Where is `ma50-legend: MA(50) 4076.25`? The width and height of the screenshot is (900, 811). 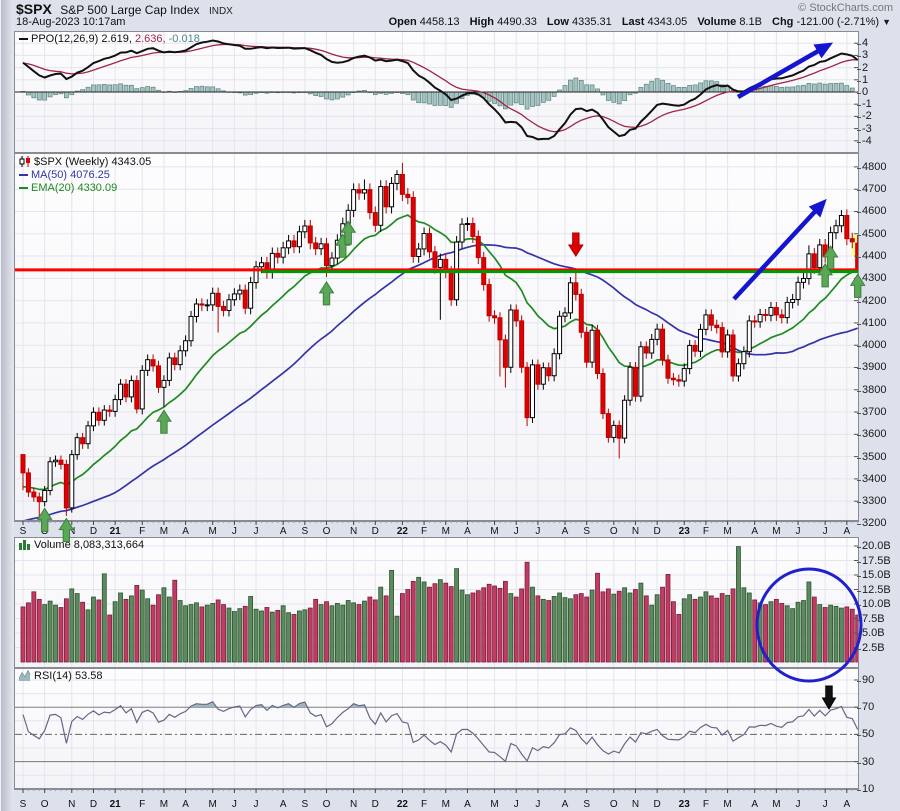 ma50-legend: MA(50) 4076.25 is located at coordinates (64, 175).